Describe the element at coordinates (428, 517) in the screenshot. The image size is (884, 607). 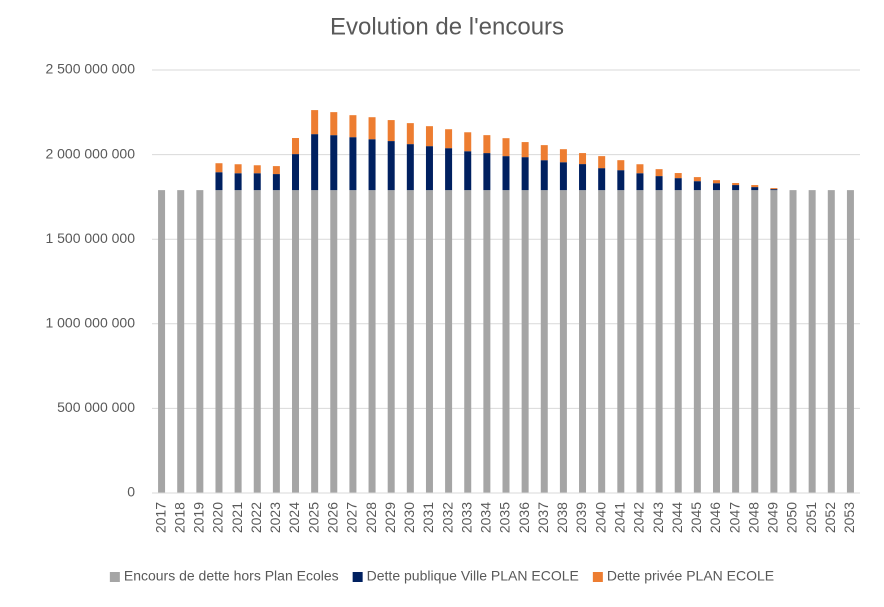
I see `x-tick-label: 2031` at that location.